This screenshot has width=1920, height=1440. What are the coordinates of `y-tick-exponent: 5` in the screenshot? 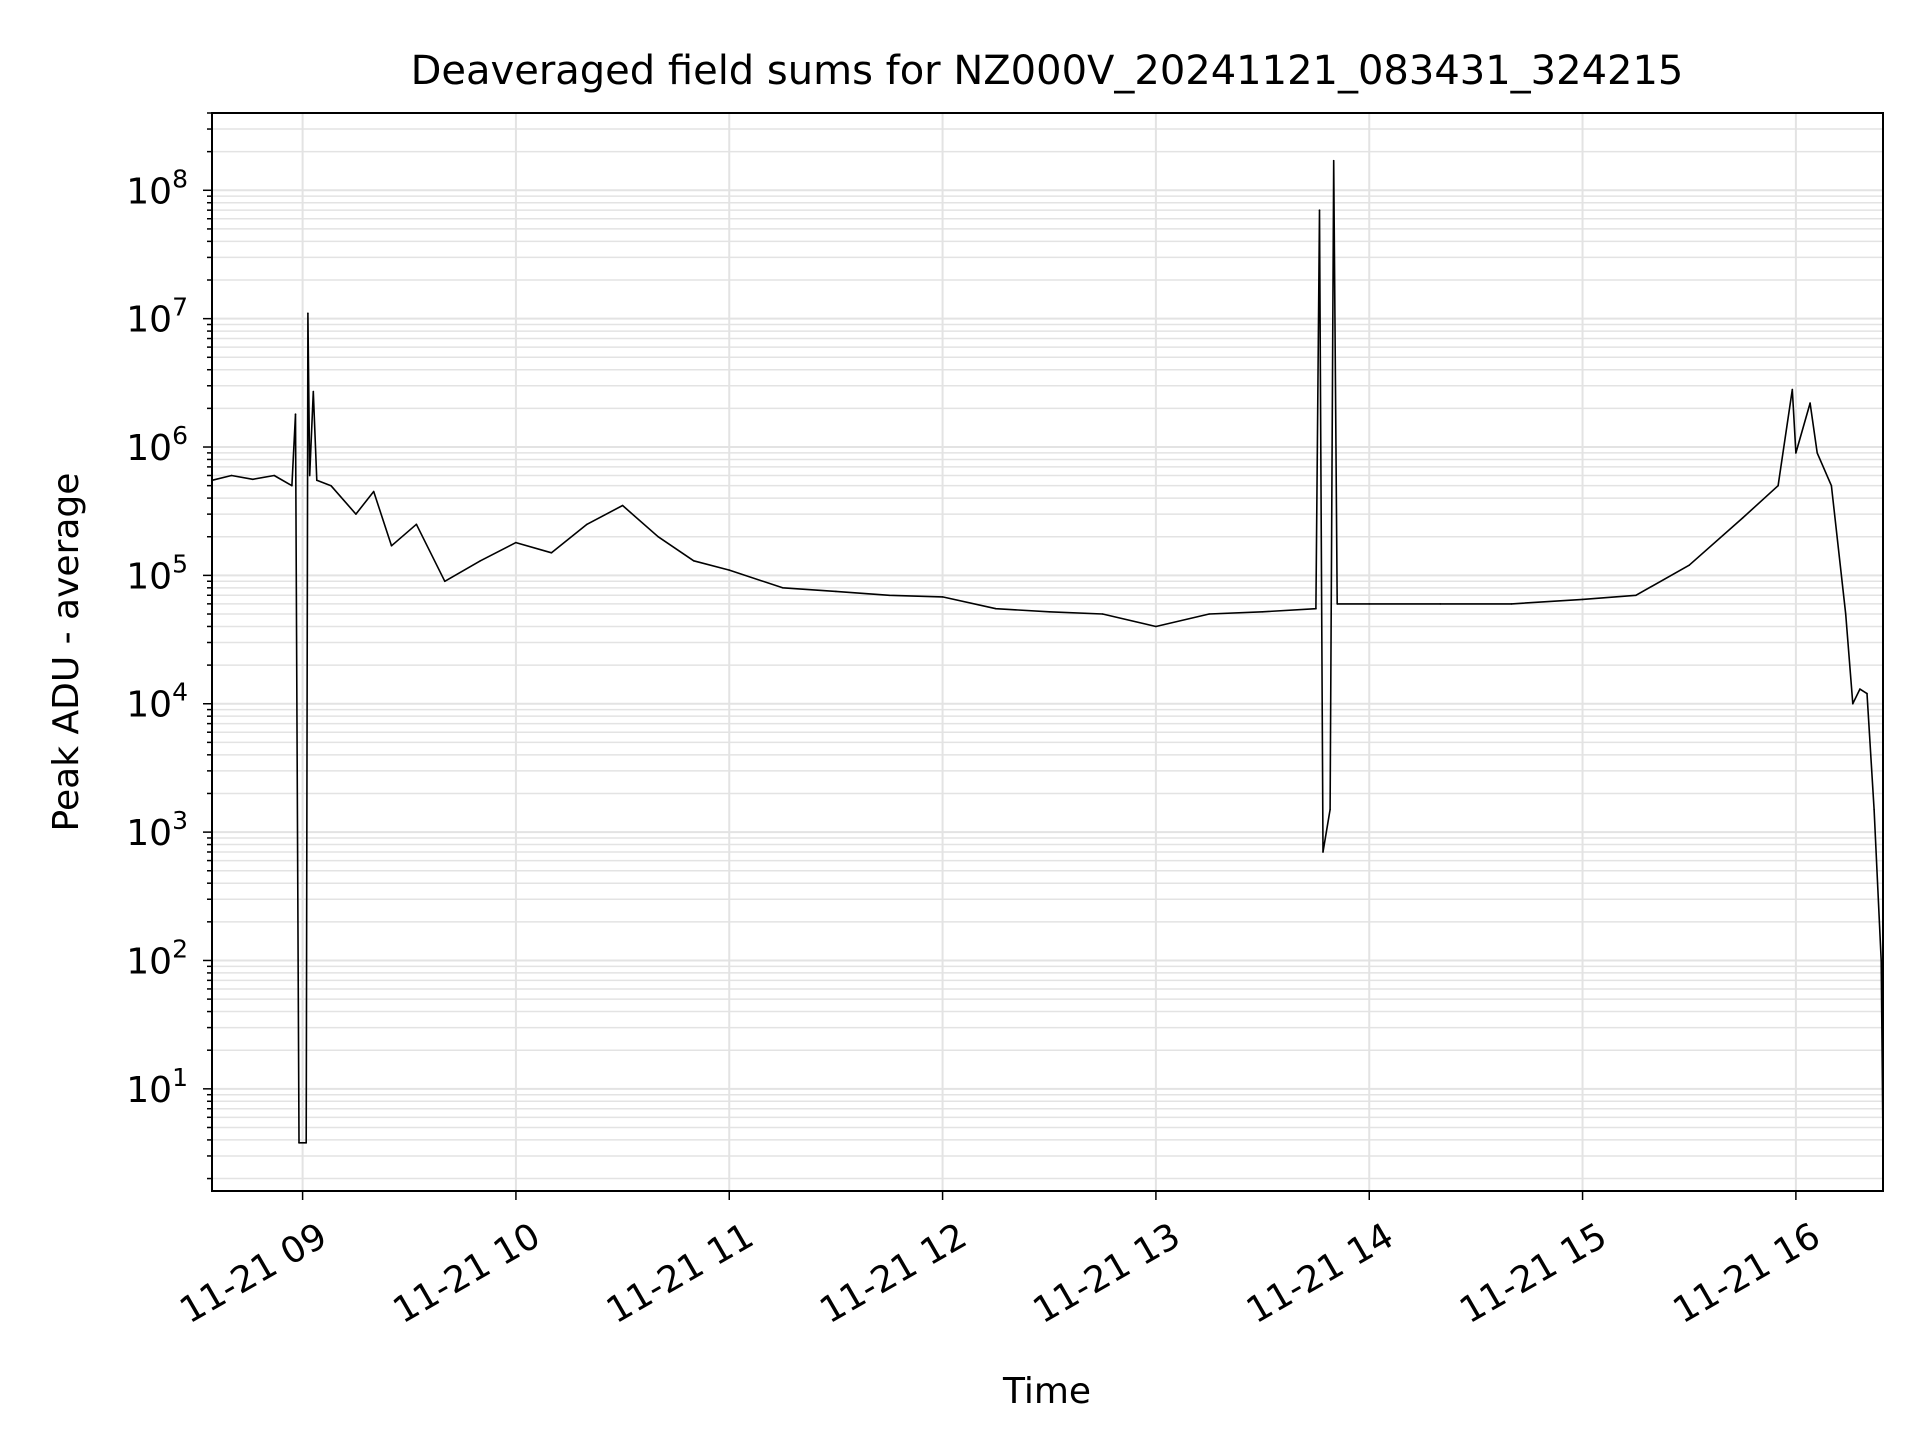 It's located at (180, 563).